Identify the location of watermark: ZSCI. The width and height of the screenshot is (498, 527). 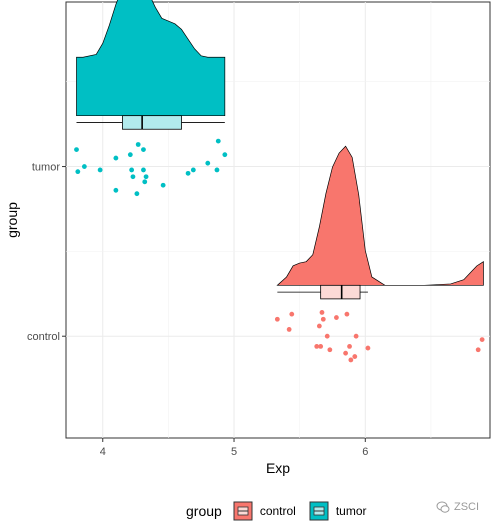
(457, 507).